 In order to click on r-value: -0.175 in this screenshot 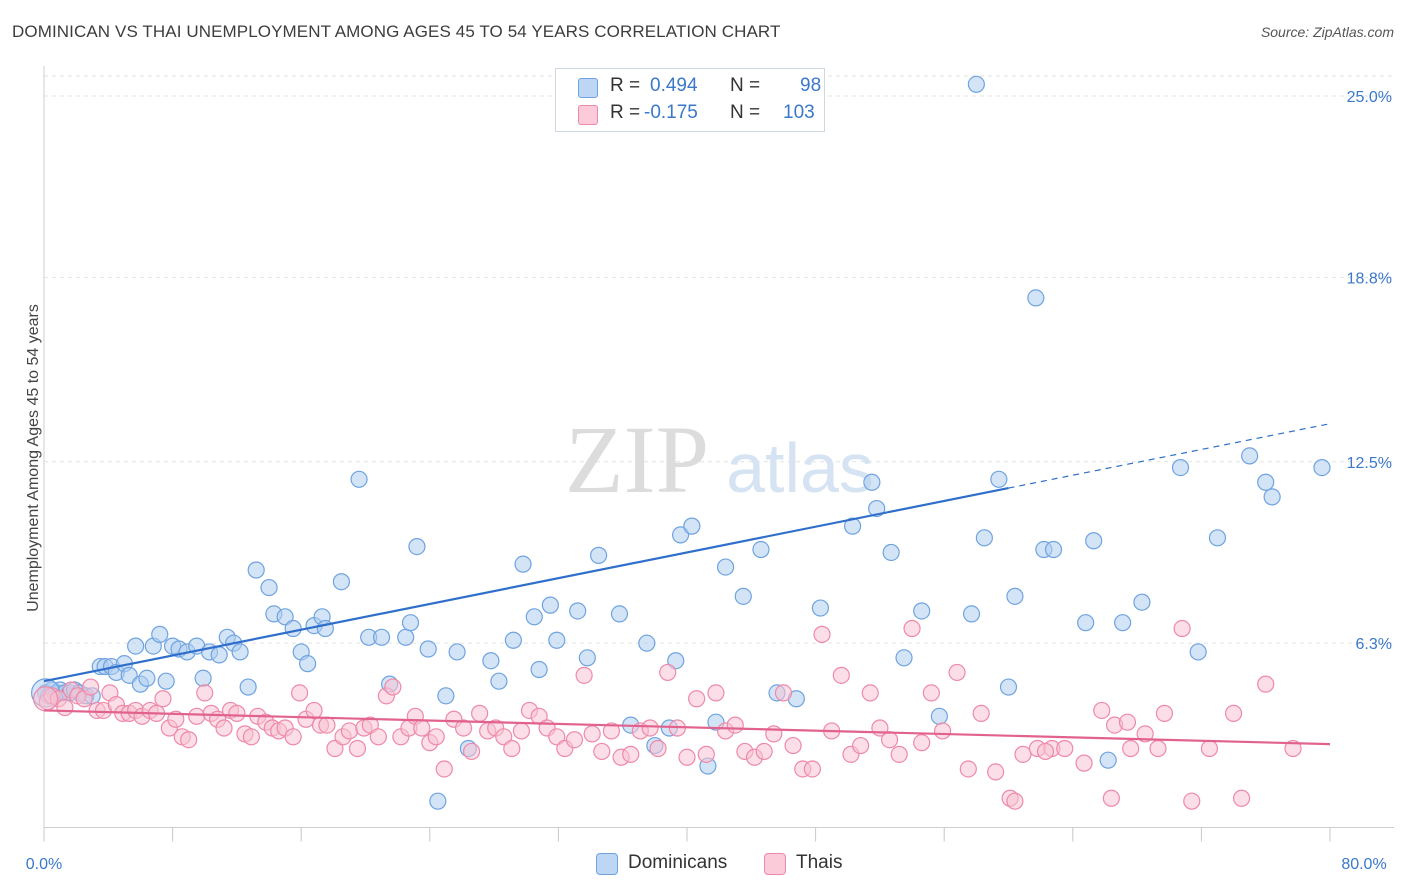, I will do `click(671, 112)`.